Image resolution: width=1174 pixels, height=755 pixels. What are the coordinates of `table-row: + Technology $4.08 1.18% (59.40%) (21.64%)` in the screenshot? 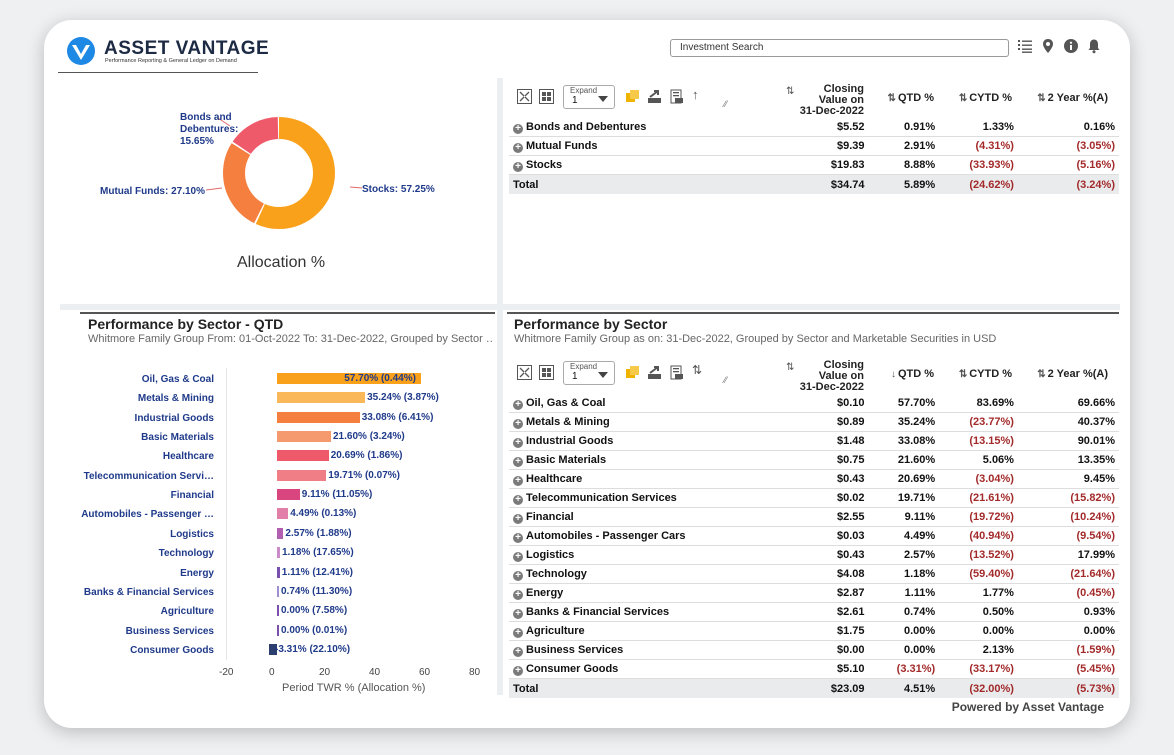 It's located at (814, 574).